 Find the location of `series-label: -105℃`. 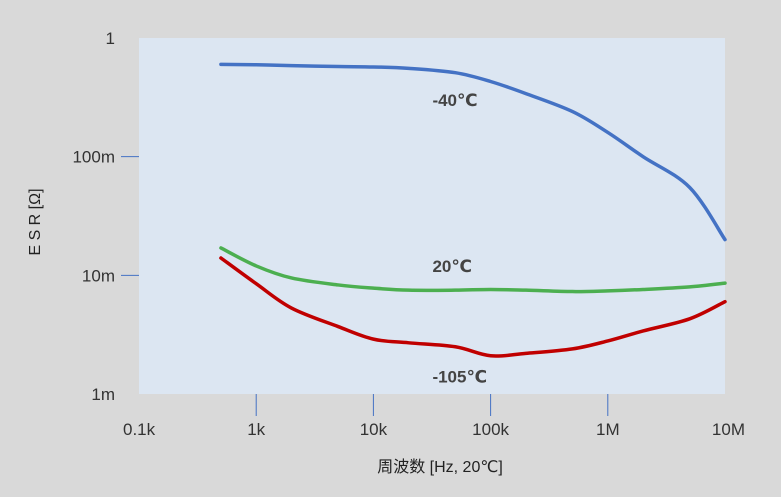

series-label: -105℃ is located at coordinates (459, 377).